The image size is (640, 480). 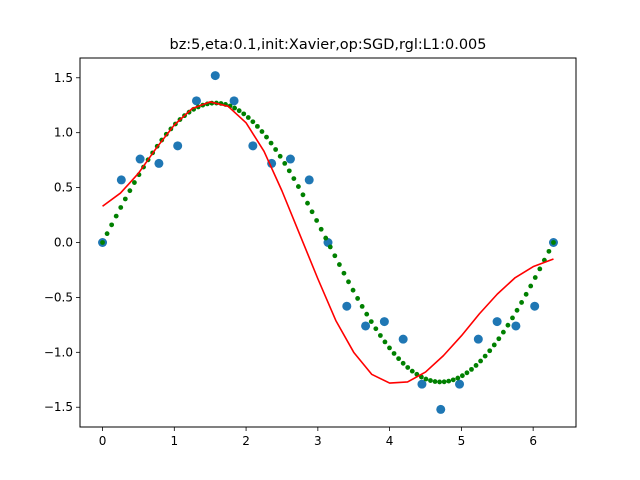 I want to click on x-tick-label: 3, so click(x=318, y=441).